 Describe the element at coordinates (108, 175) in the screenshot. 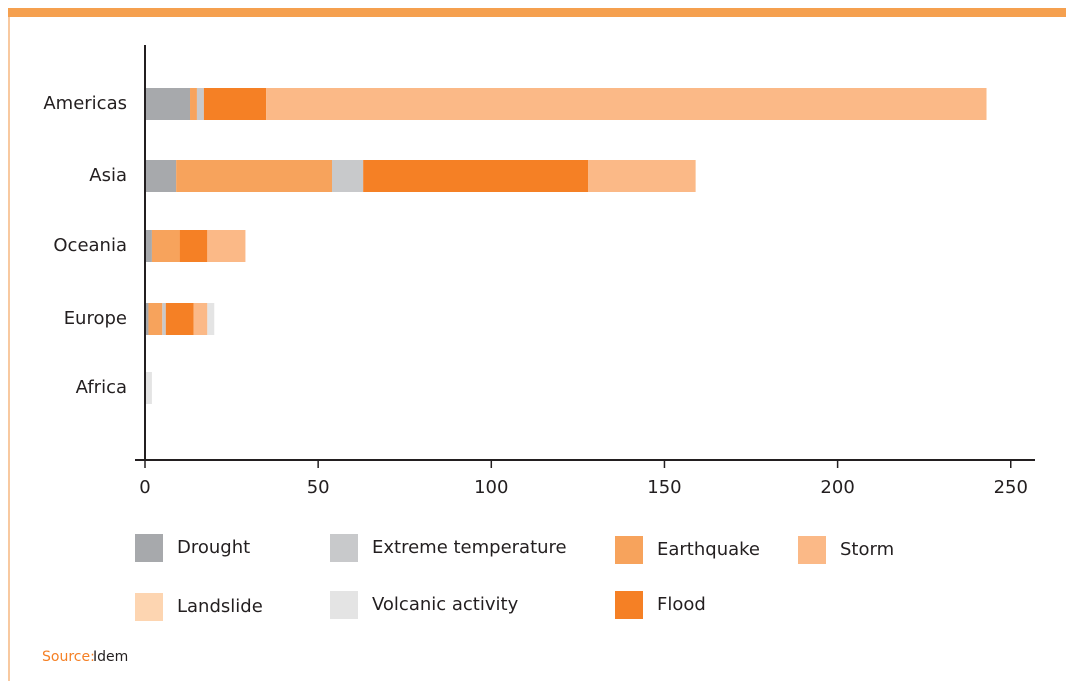

I see `y-tick-label: Asia` at that location.